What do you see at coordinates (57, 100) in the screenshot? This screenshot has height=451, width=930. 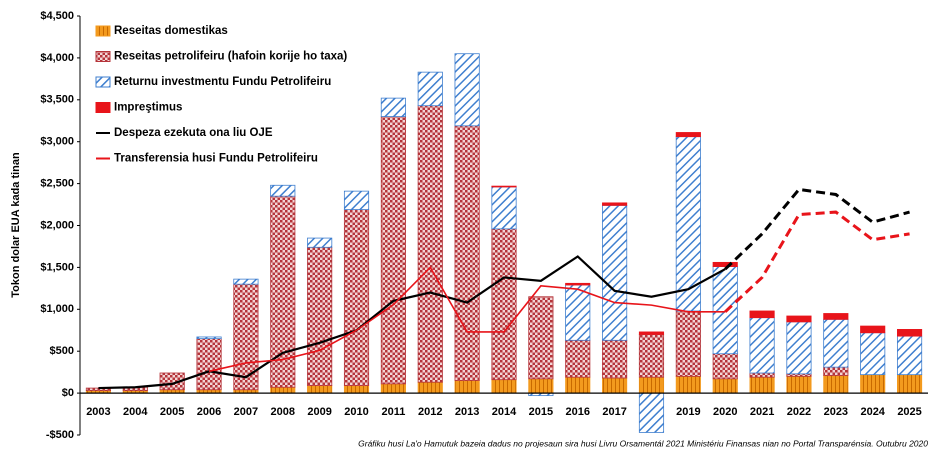 I see `y-tick-label: $3,500` at bounding box center [57, 100].